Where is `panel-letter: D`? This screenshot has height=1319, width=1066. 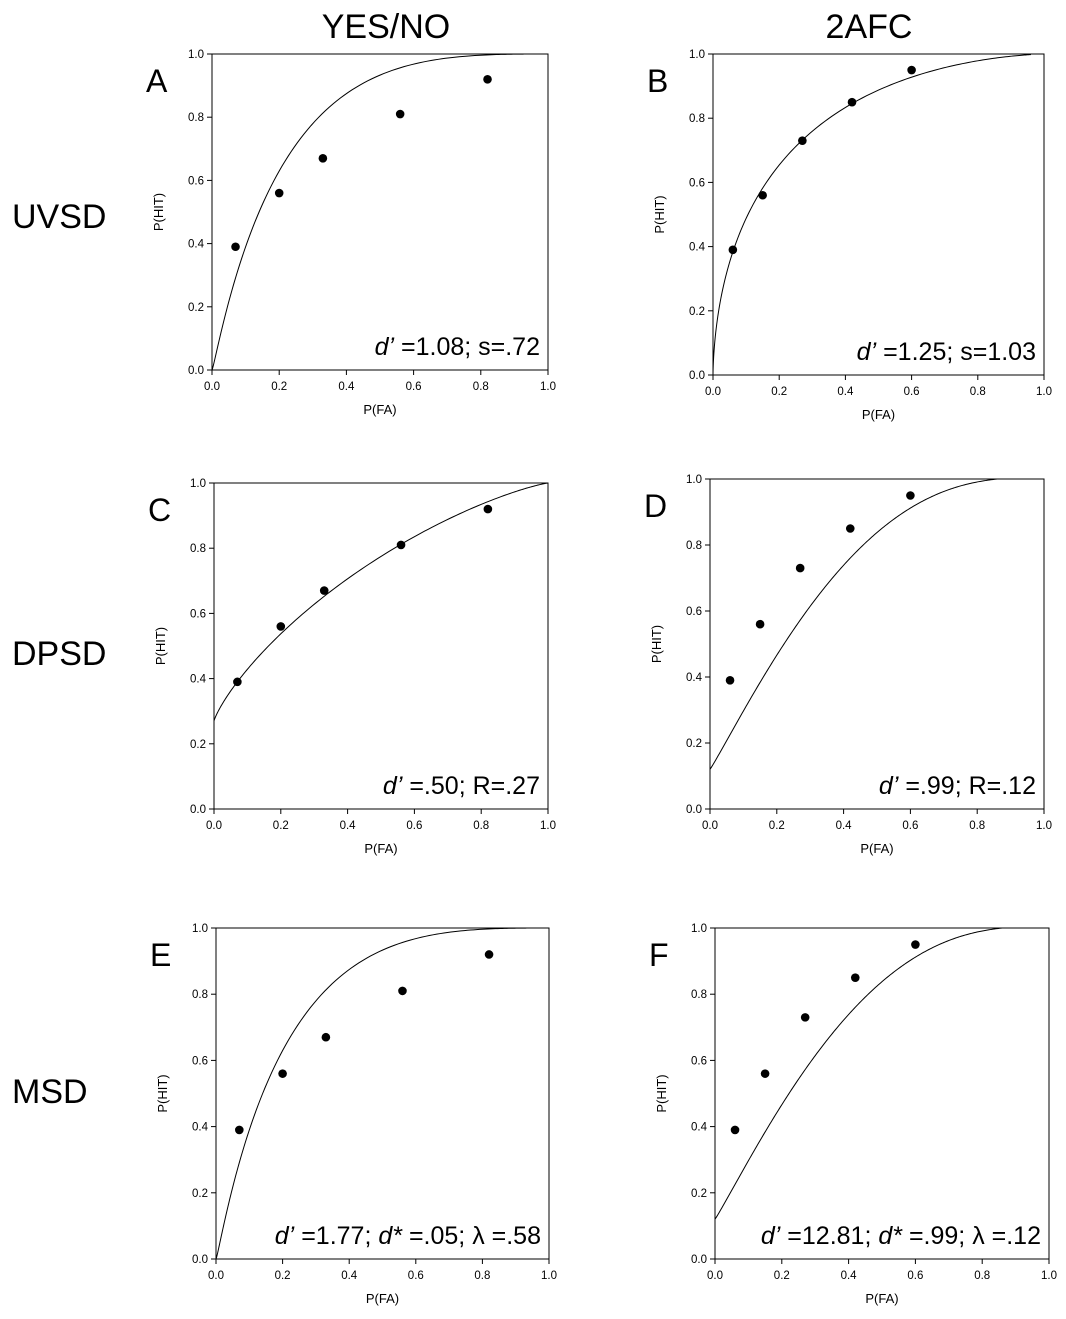
panel-letter: D is located at coordinates (655, 506).